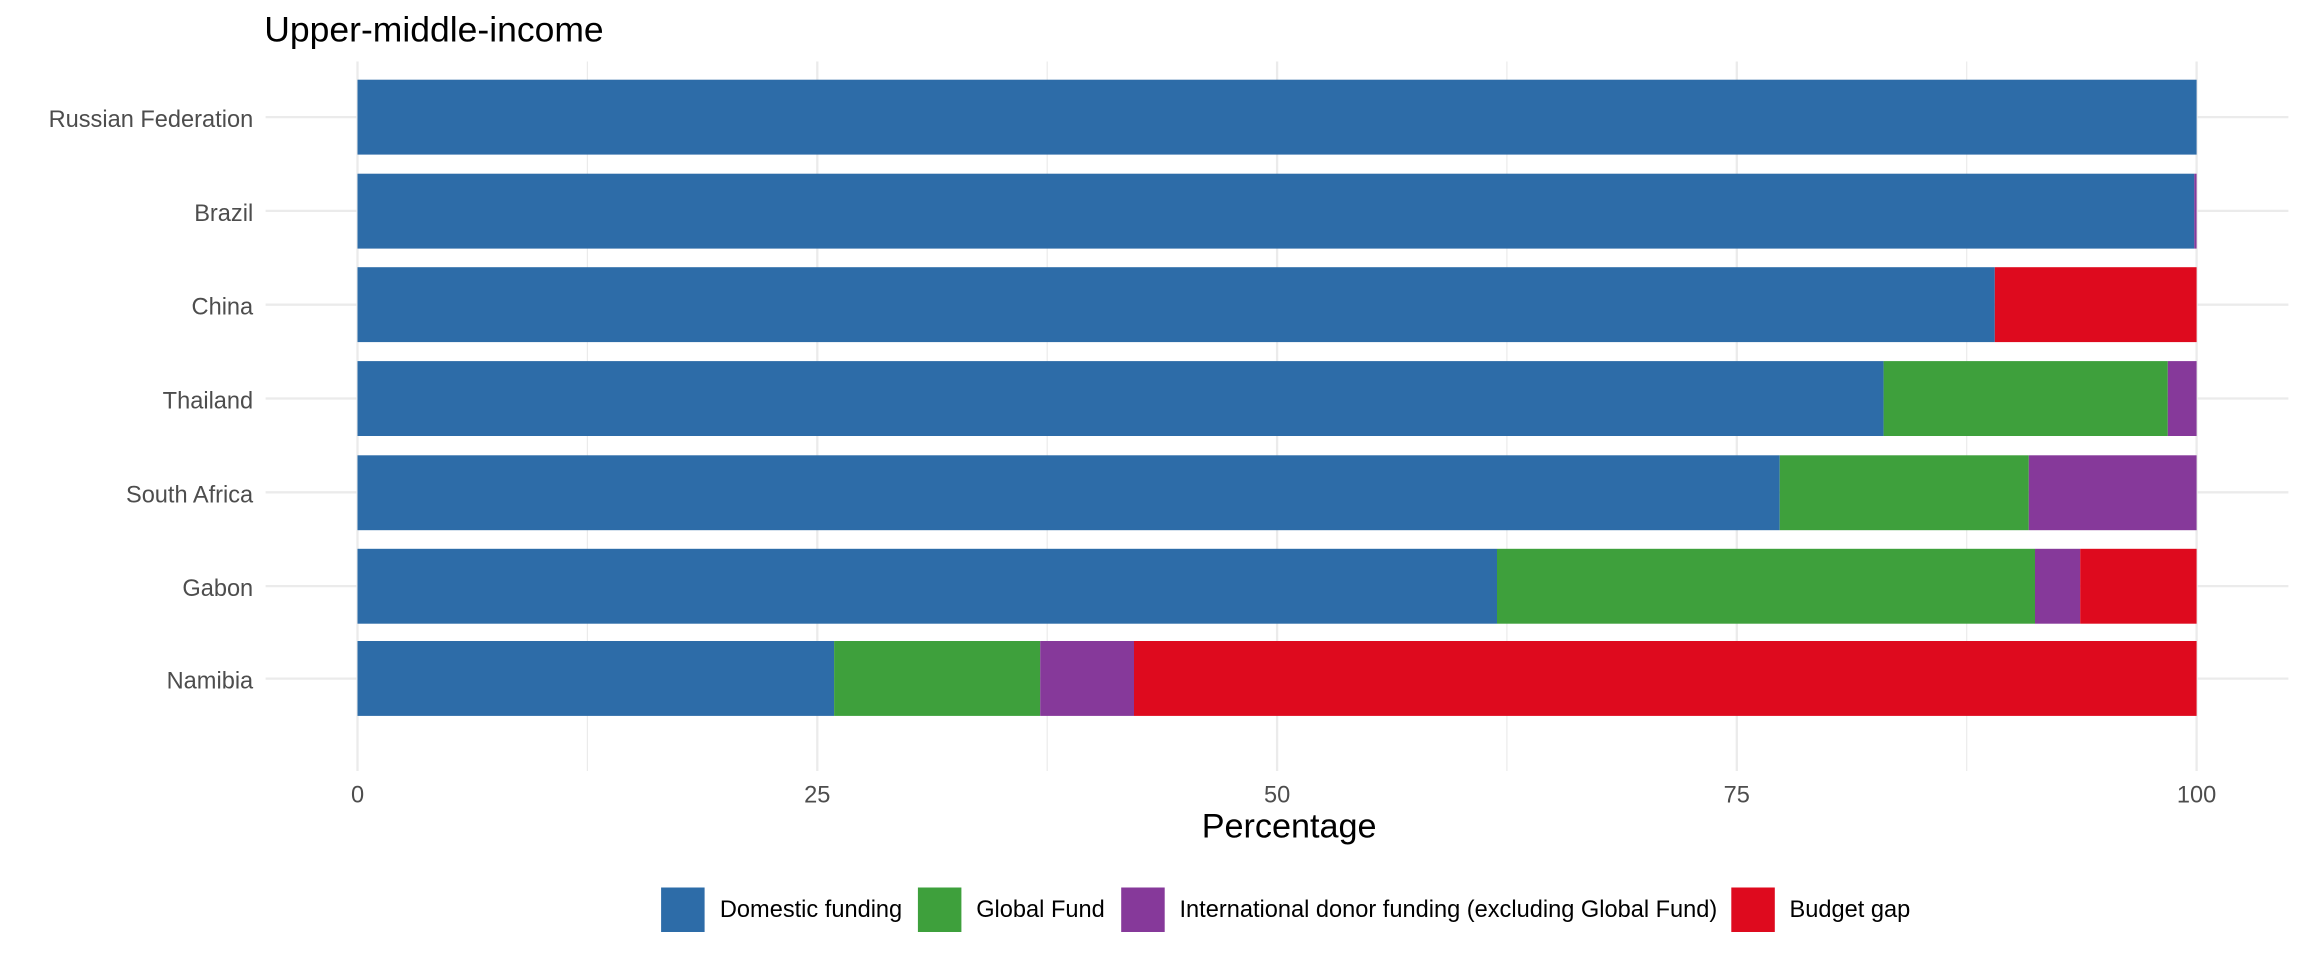 Image resolution: width=2304 pixels, height=960 pixels. I want to click on svg-text: Russian Federation, so click(151, 120).